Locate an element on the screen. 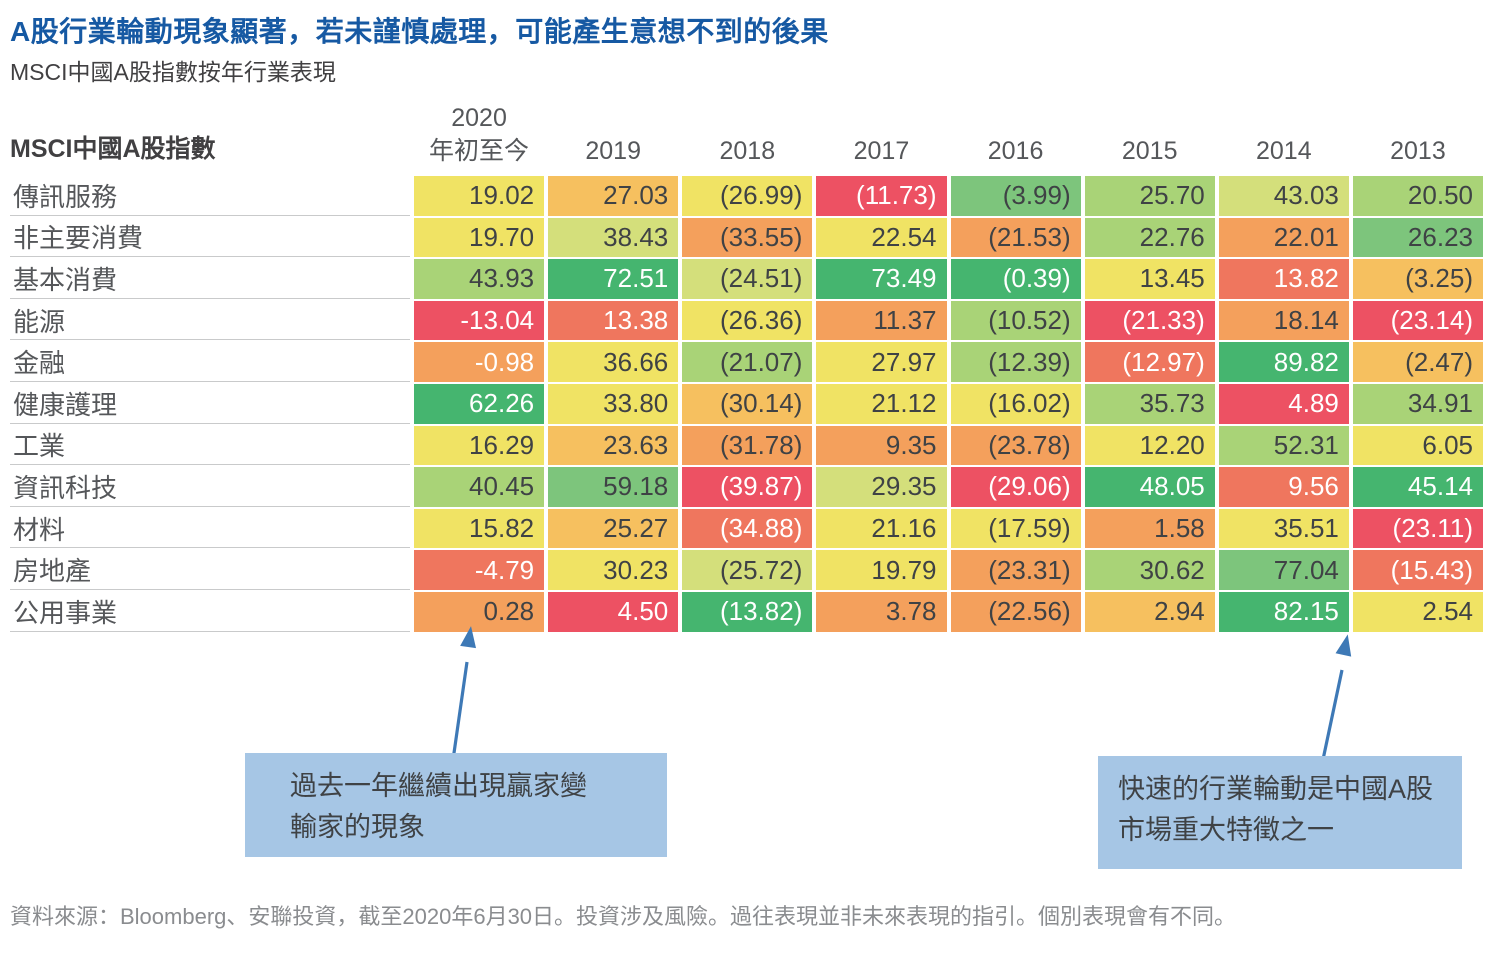 Image resolution: width=1500 pixels, height=957 pixels. heatmap-cell: 59.18 is located at coordinates (613, 487).